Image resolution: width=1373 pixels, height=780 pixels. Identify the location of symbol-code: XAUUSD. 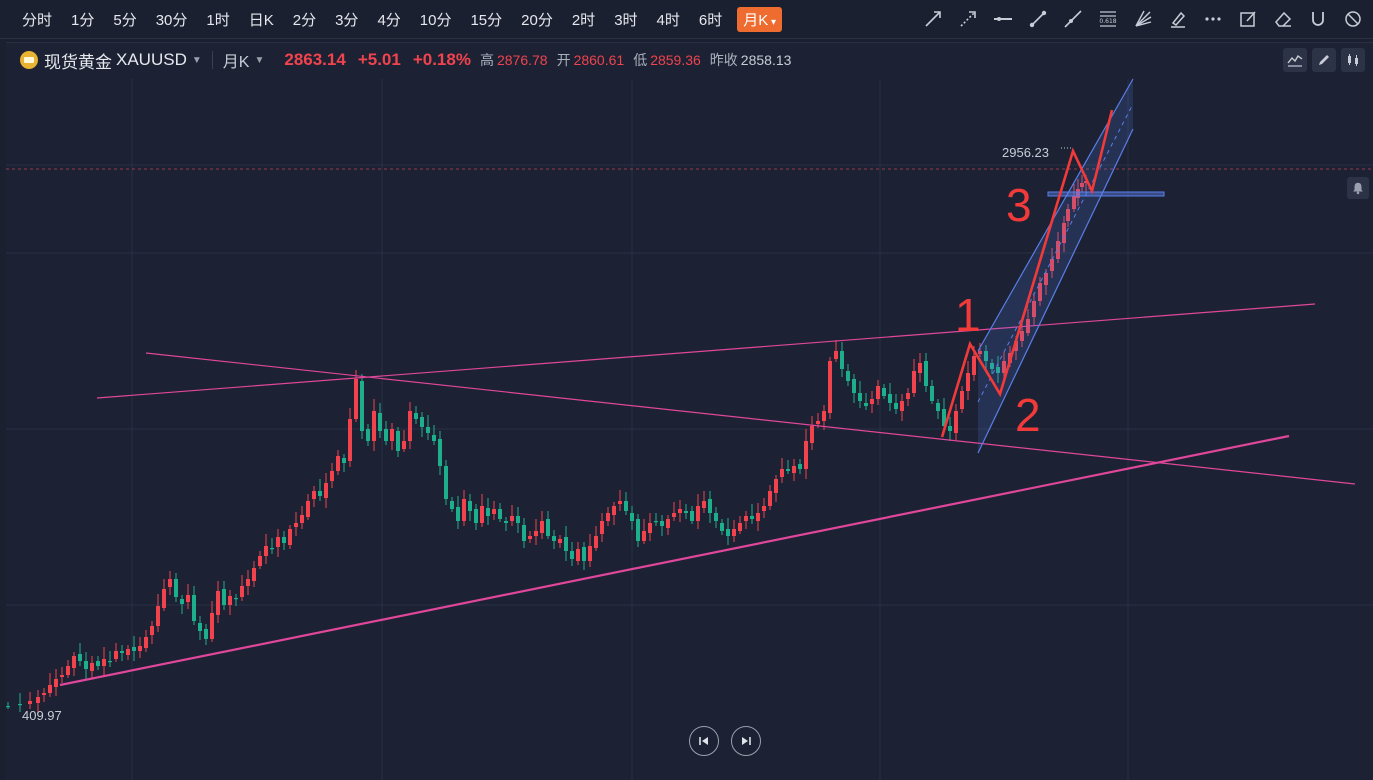
(151, 59).